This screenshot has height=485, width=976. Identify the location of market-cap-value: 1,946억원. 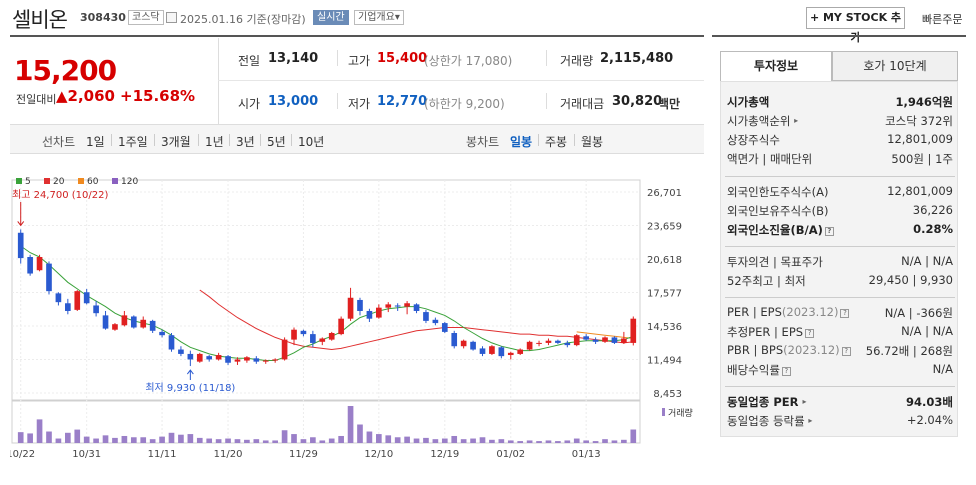
(924, 102).